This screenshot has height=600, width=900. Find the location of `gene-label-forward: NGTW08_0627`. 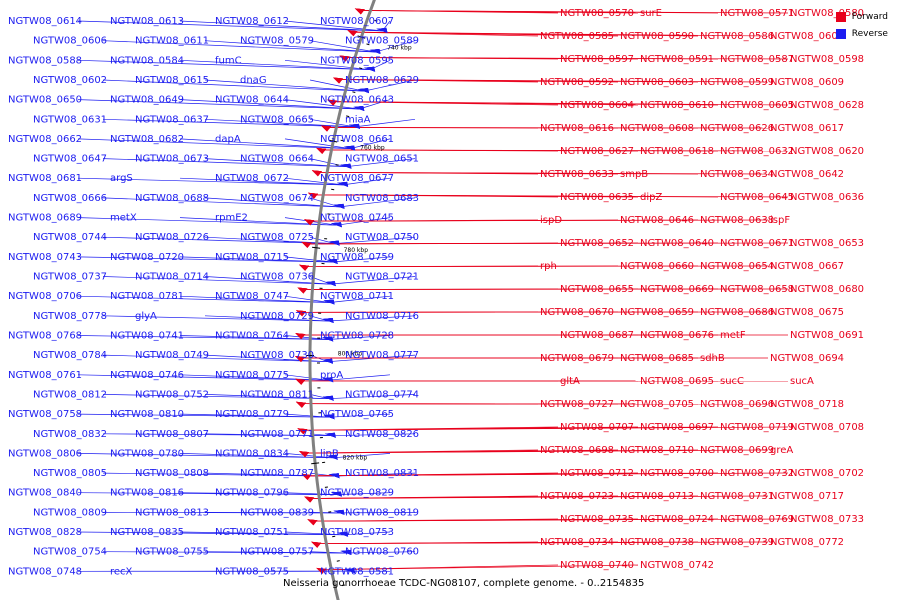

gene-label-forward: NGTW08_0627 is located at coordinates (597, 151).